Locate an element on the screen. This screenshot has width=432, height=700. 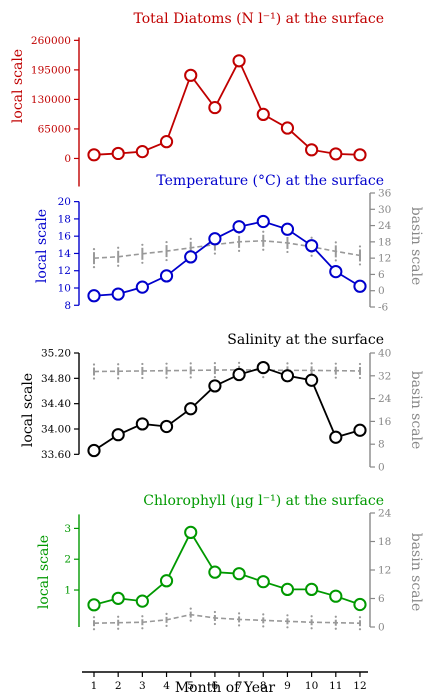
salinity-ytick-right-label: 16 is located at coordinates (385, 422).